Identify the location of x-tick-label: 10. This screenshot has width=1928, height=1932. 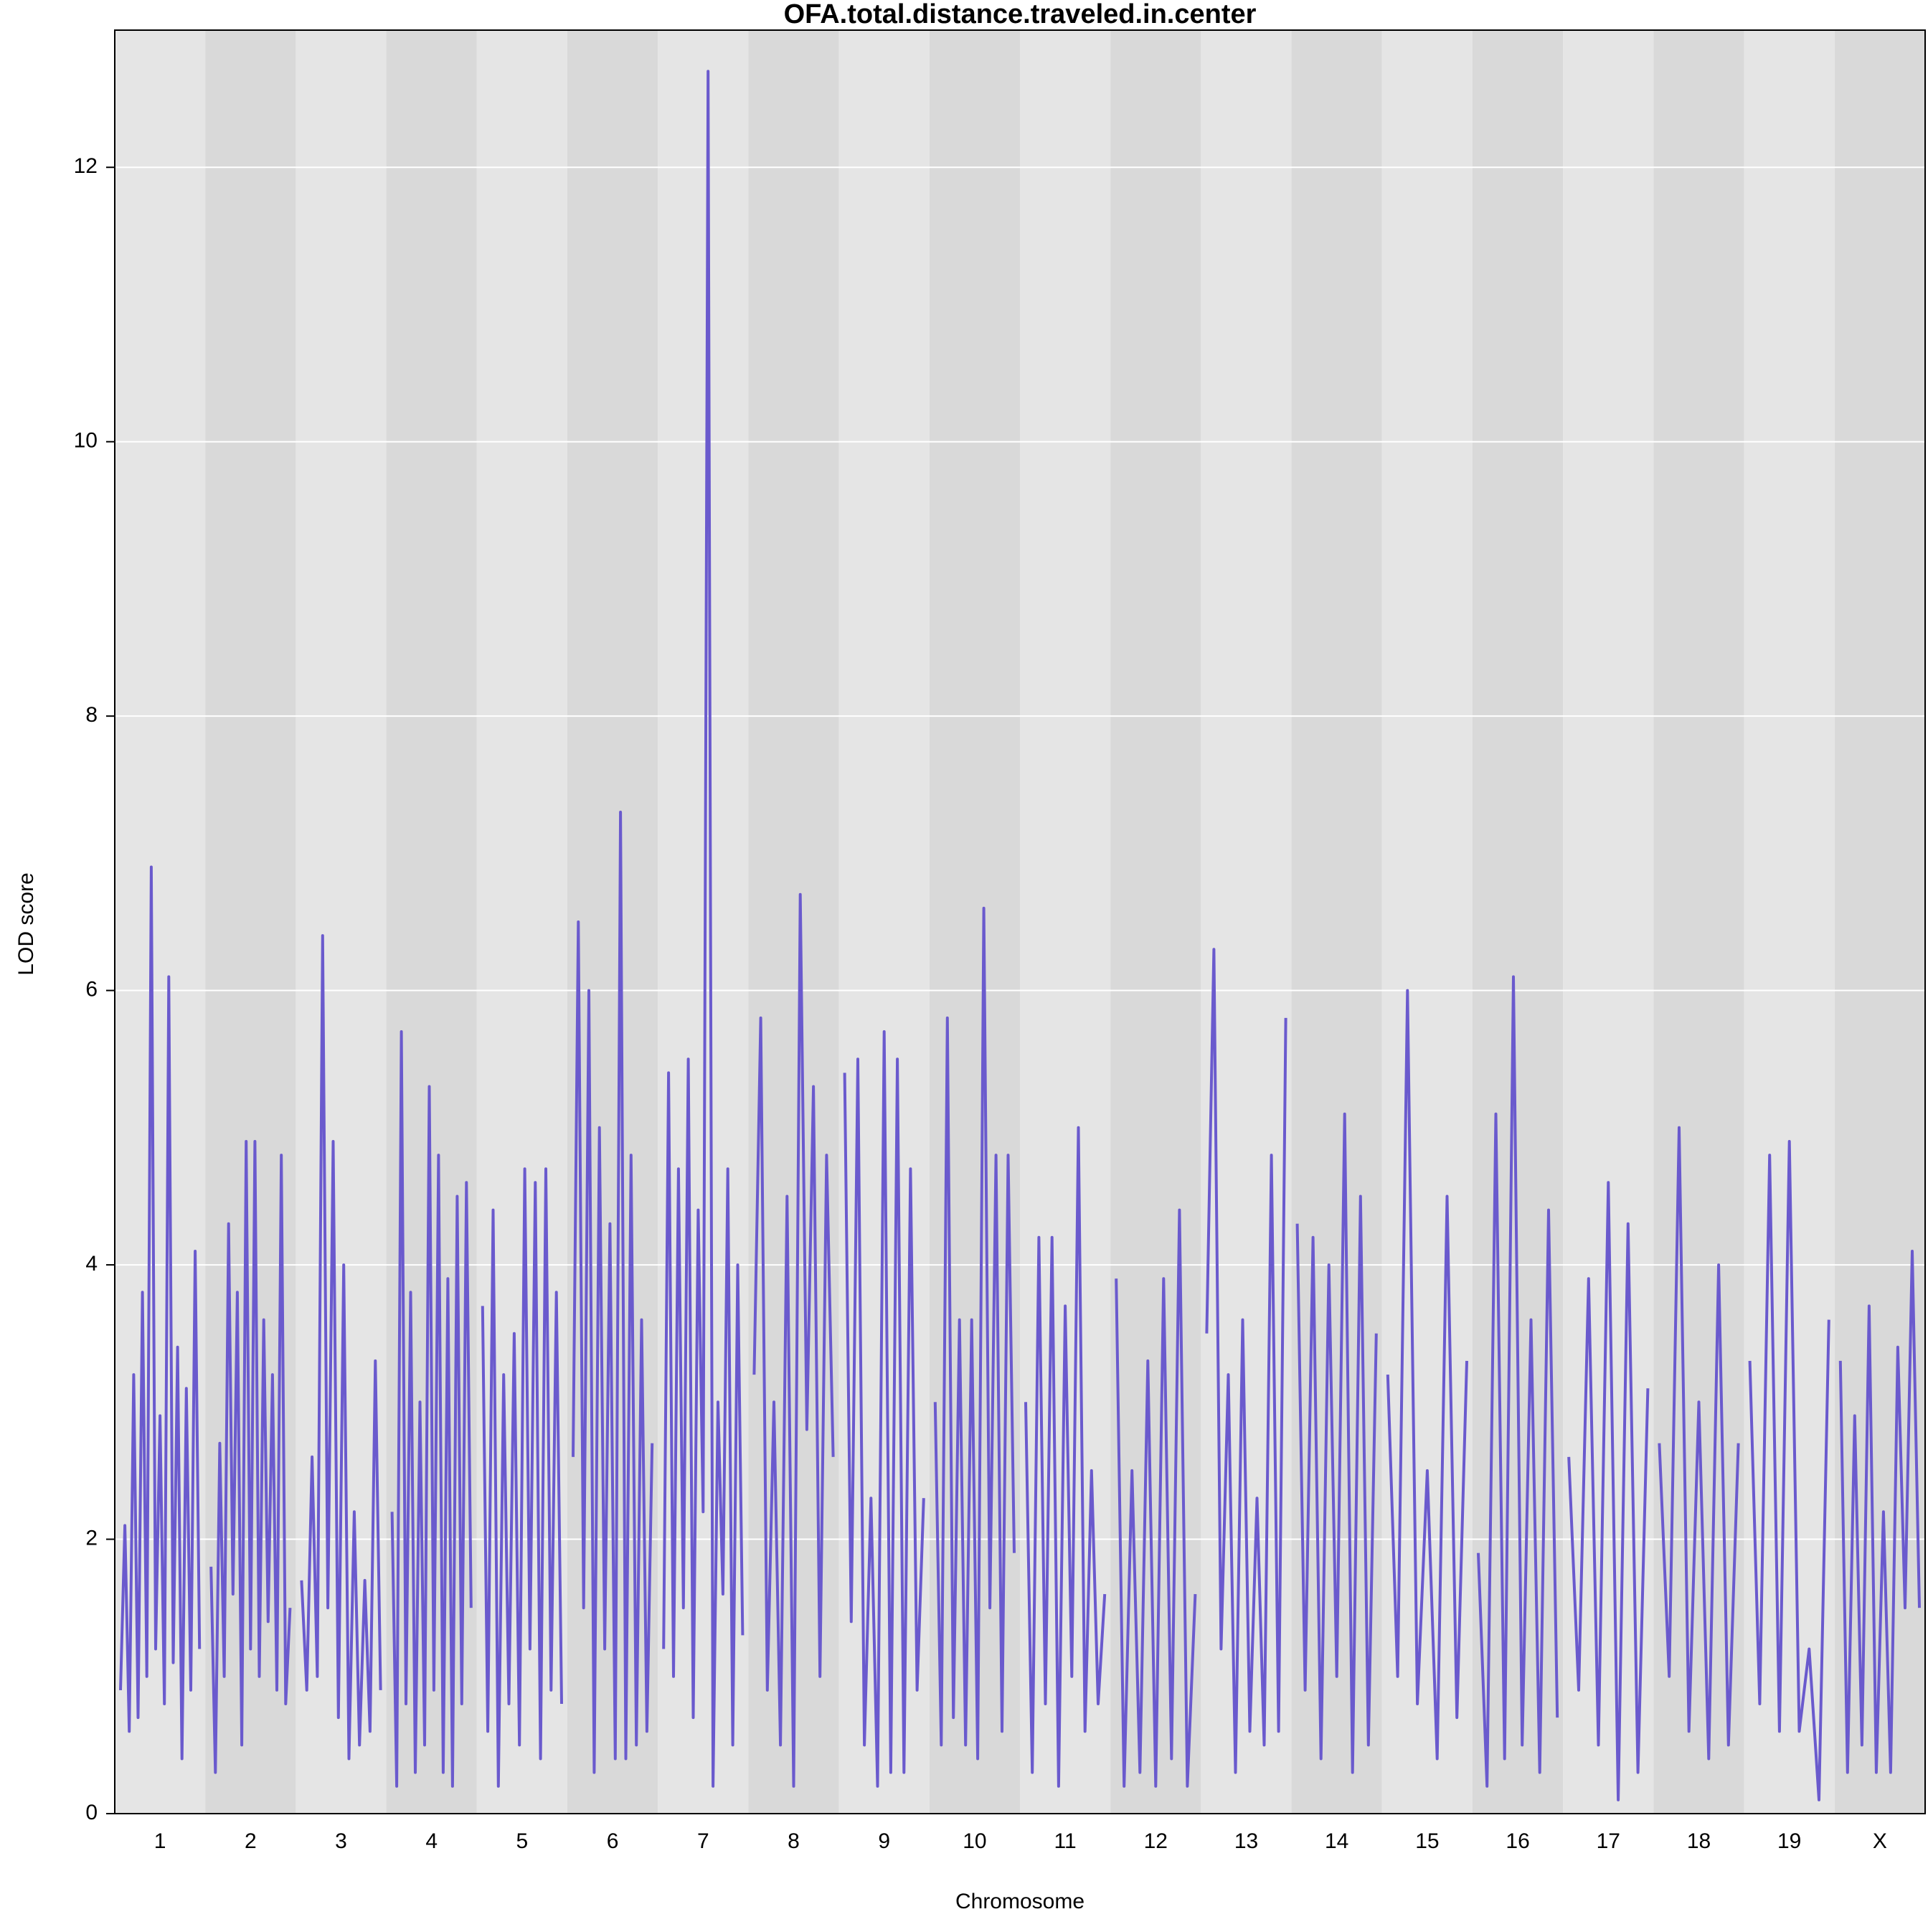
(974, 1841).